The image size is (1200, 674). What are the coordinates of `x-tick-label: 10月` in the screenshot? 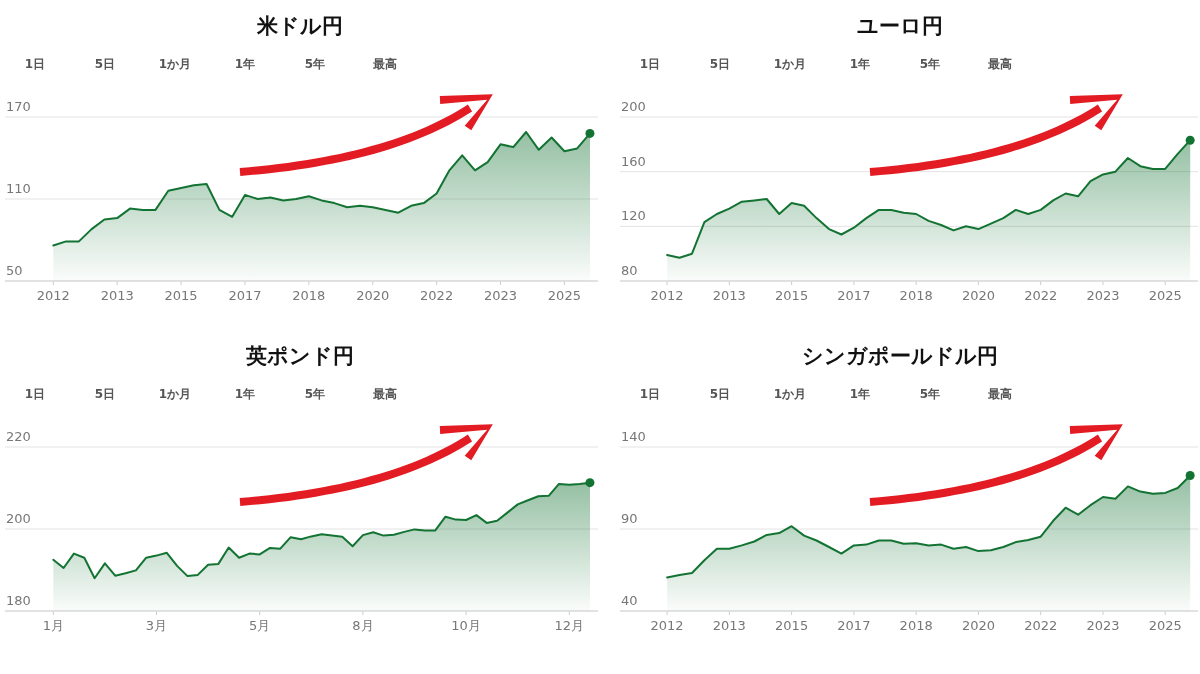 It's located at (466, 625).